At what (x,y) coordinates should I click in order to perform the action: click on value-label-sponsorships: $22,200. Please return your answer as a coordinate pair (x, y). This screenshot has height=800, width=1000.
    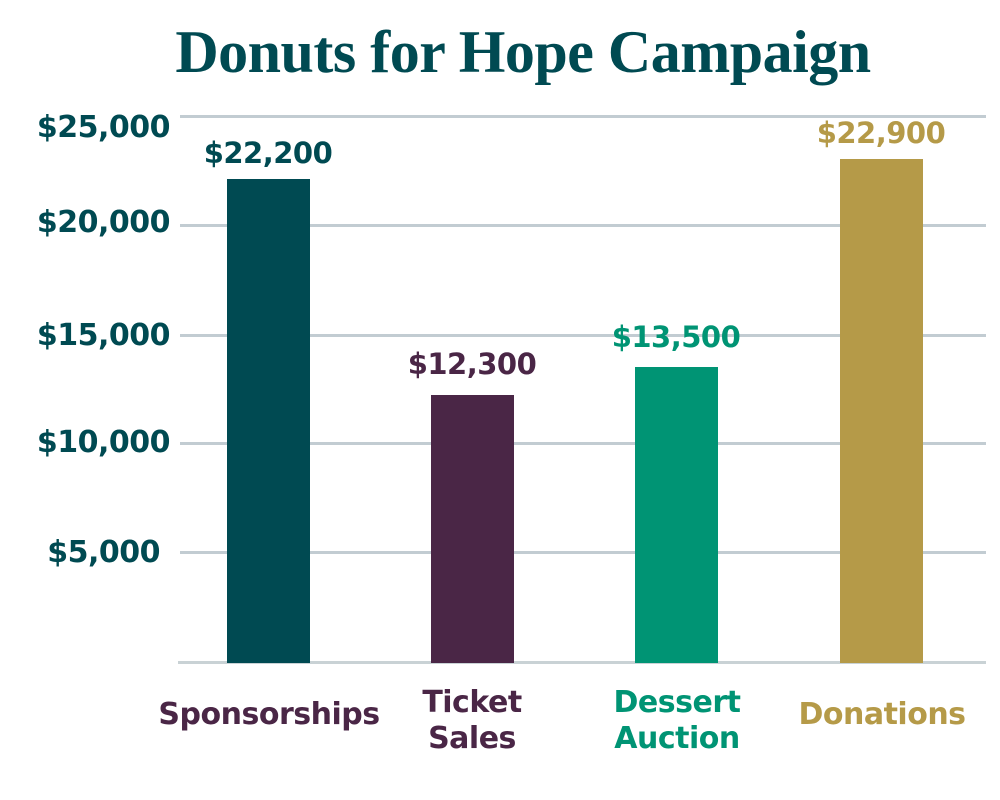
    Looking at the image, I should click on (268, 153).